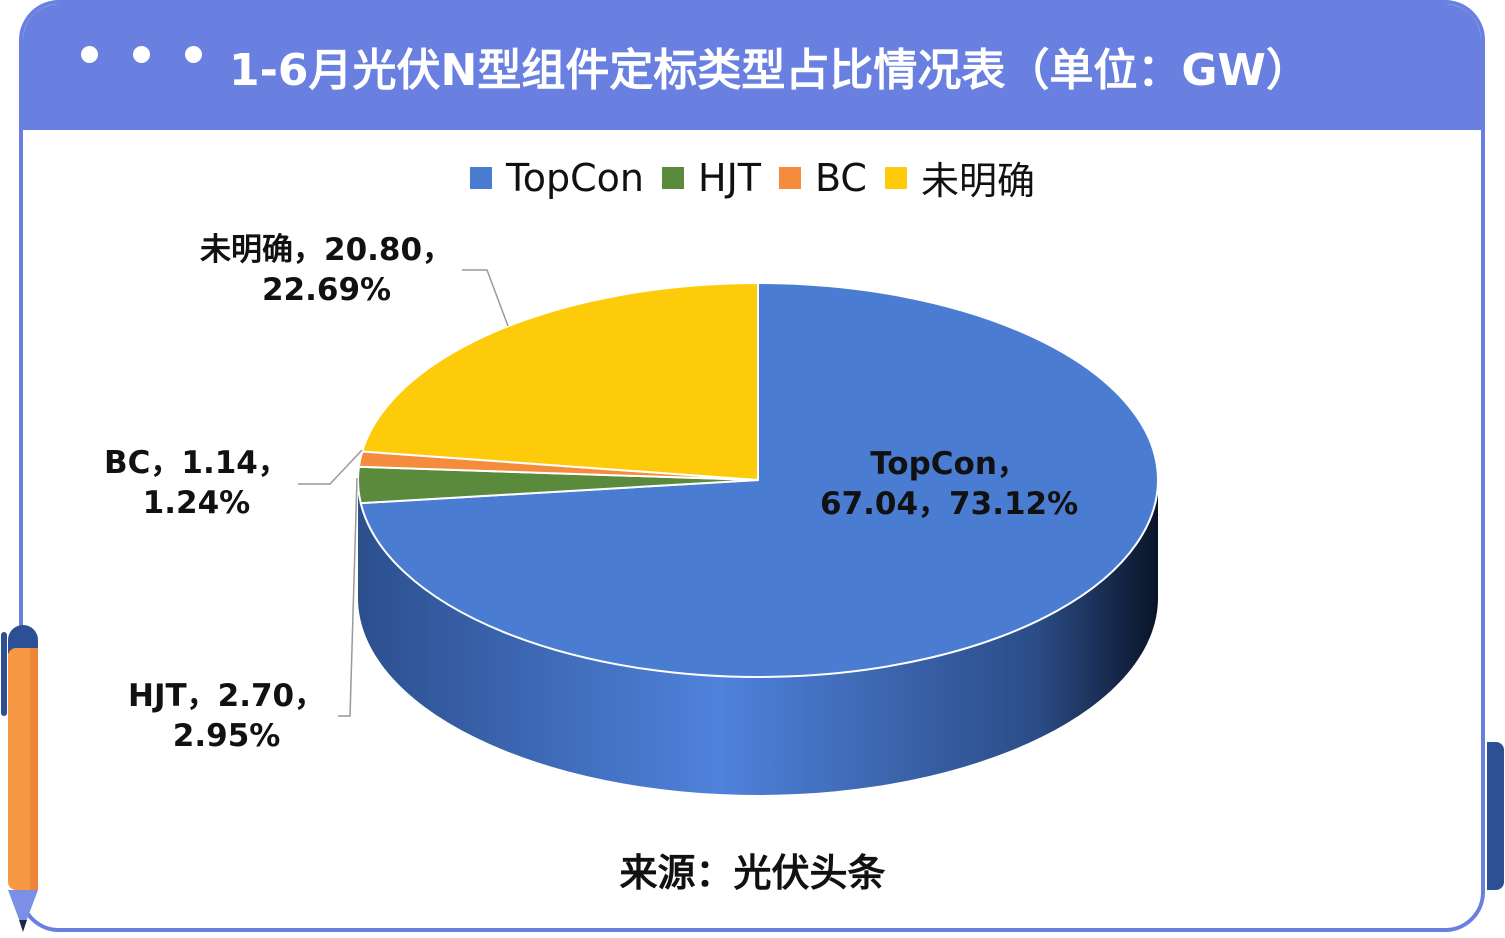 The width and height of the screenshot is (1505, 938). I want to click on legend-item-topcon: TopCon, so click(557, 177).